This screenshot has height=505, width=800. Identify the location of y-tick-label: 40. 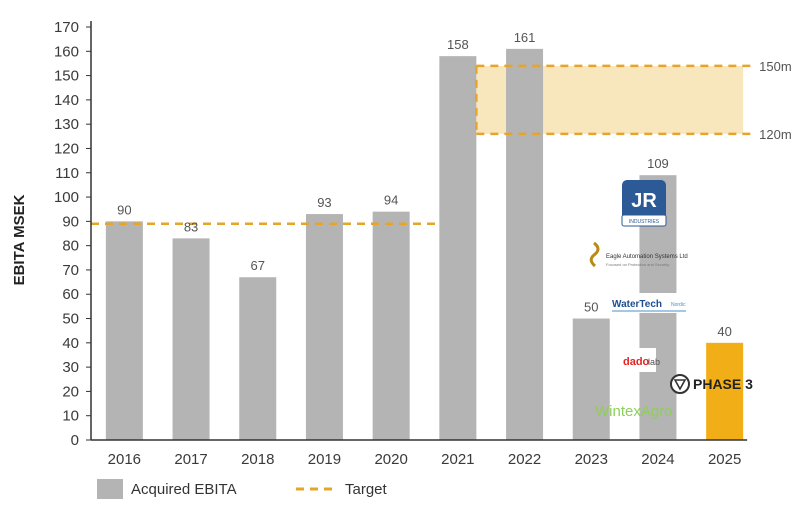
(70, 343).